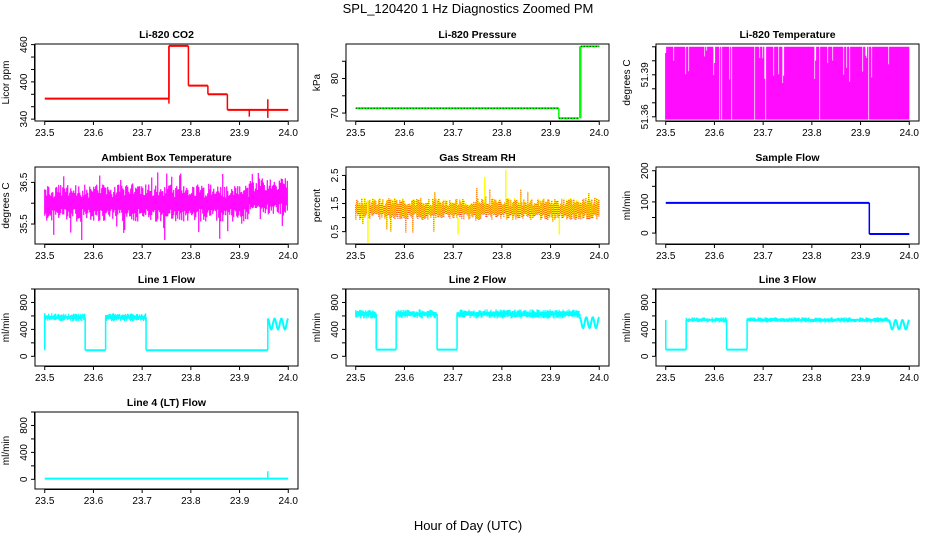 This screenshot has height=540, width=936. What do you see at coordinates (240, 133) in the screenshot?
I see `x-tick-label: 23.9` at bounding box center [240, 133].